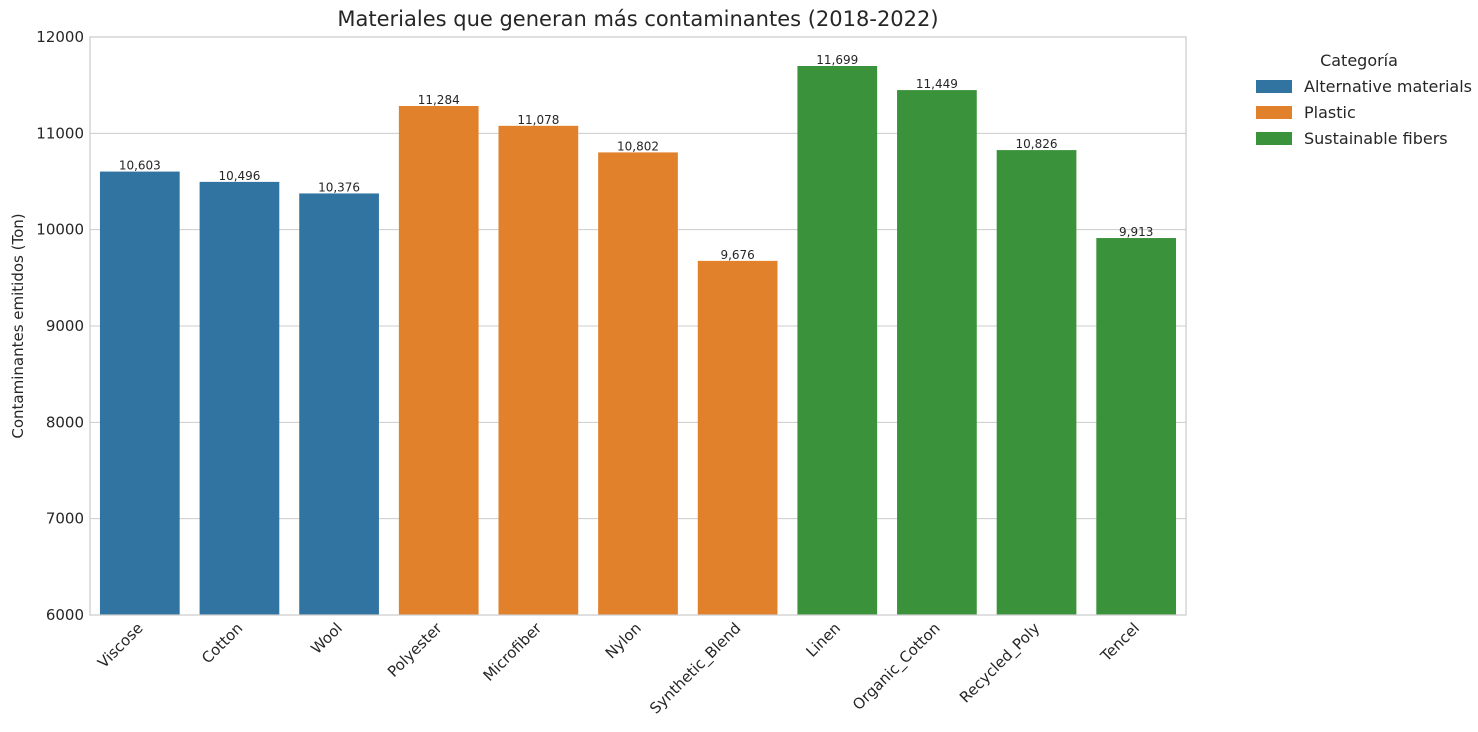  What do you see at coordinates (326, 638) in the screenshot?
I see `x-tick-label: Wool` at bounding box center [326, 638].